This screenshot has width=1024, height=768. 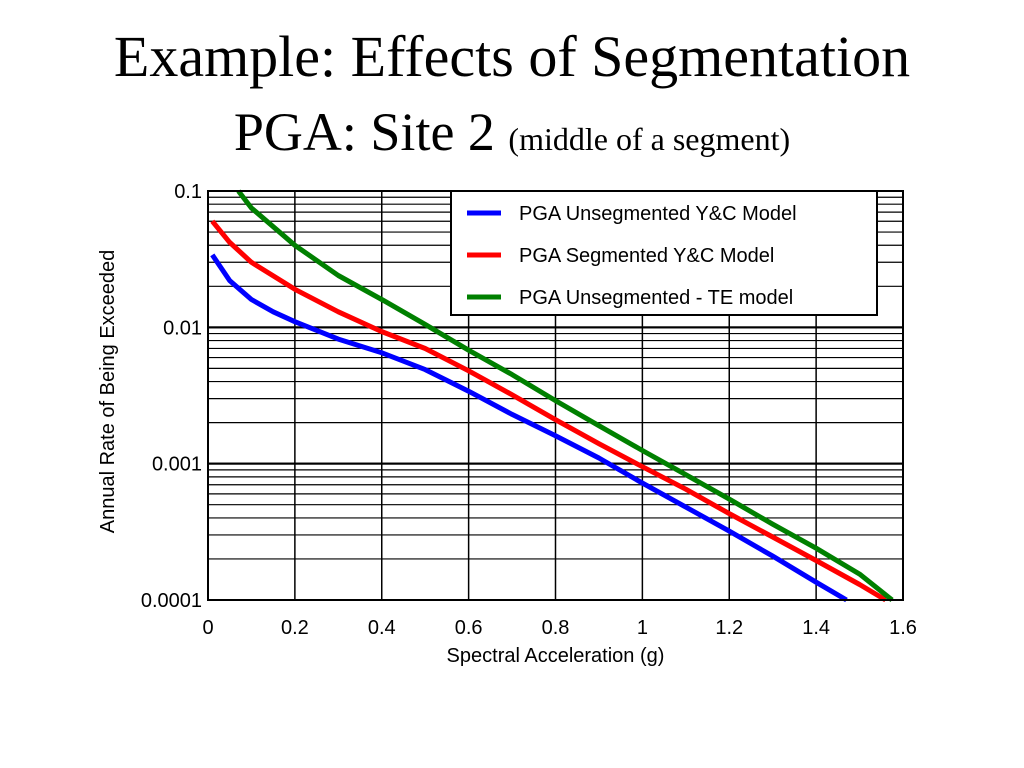 I want to click on x-tick-label: 1.6, so click(x=903, y=628).